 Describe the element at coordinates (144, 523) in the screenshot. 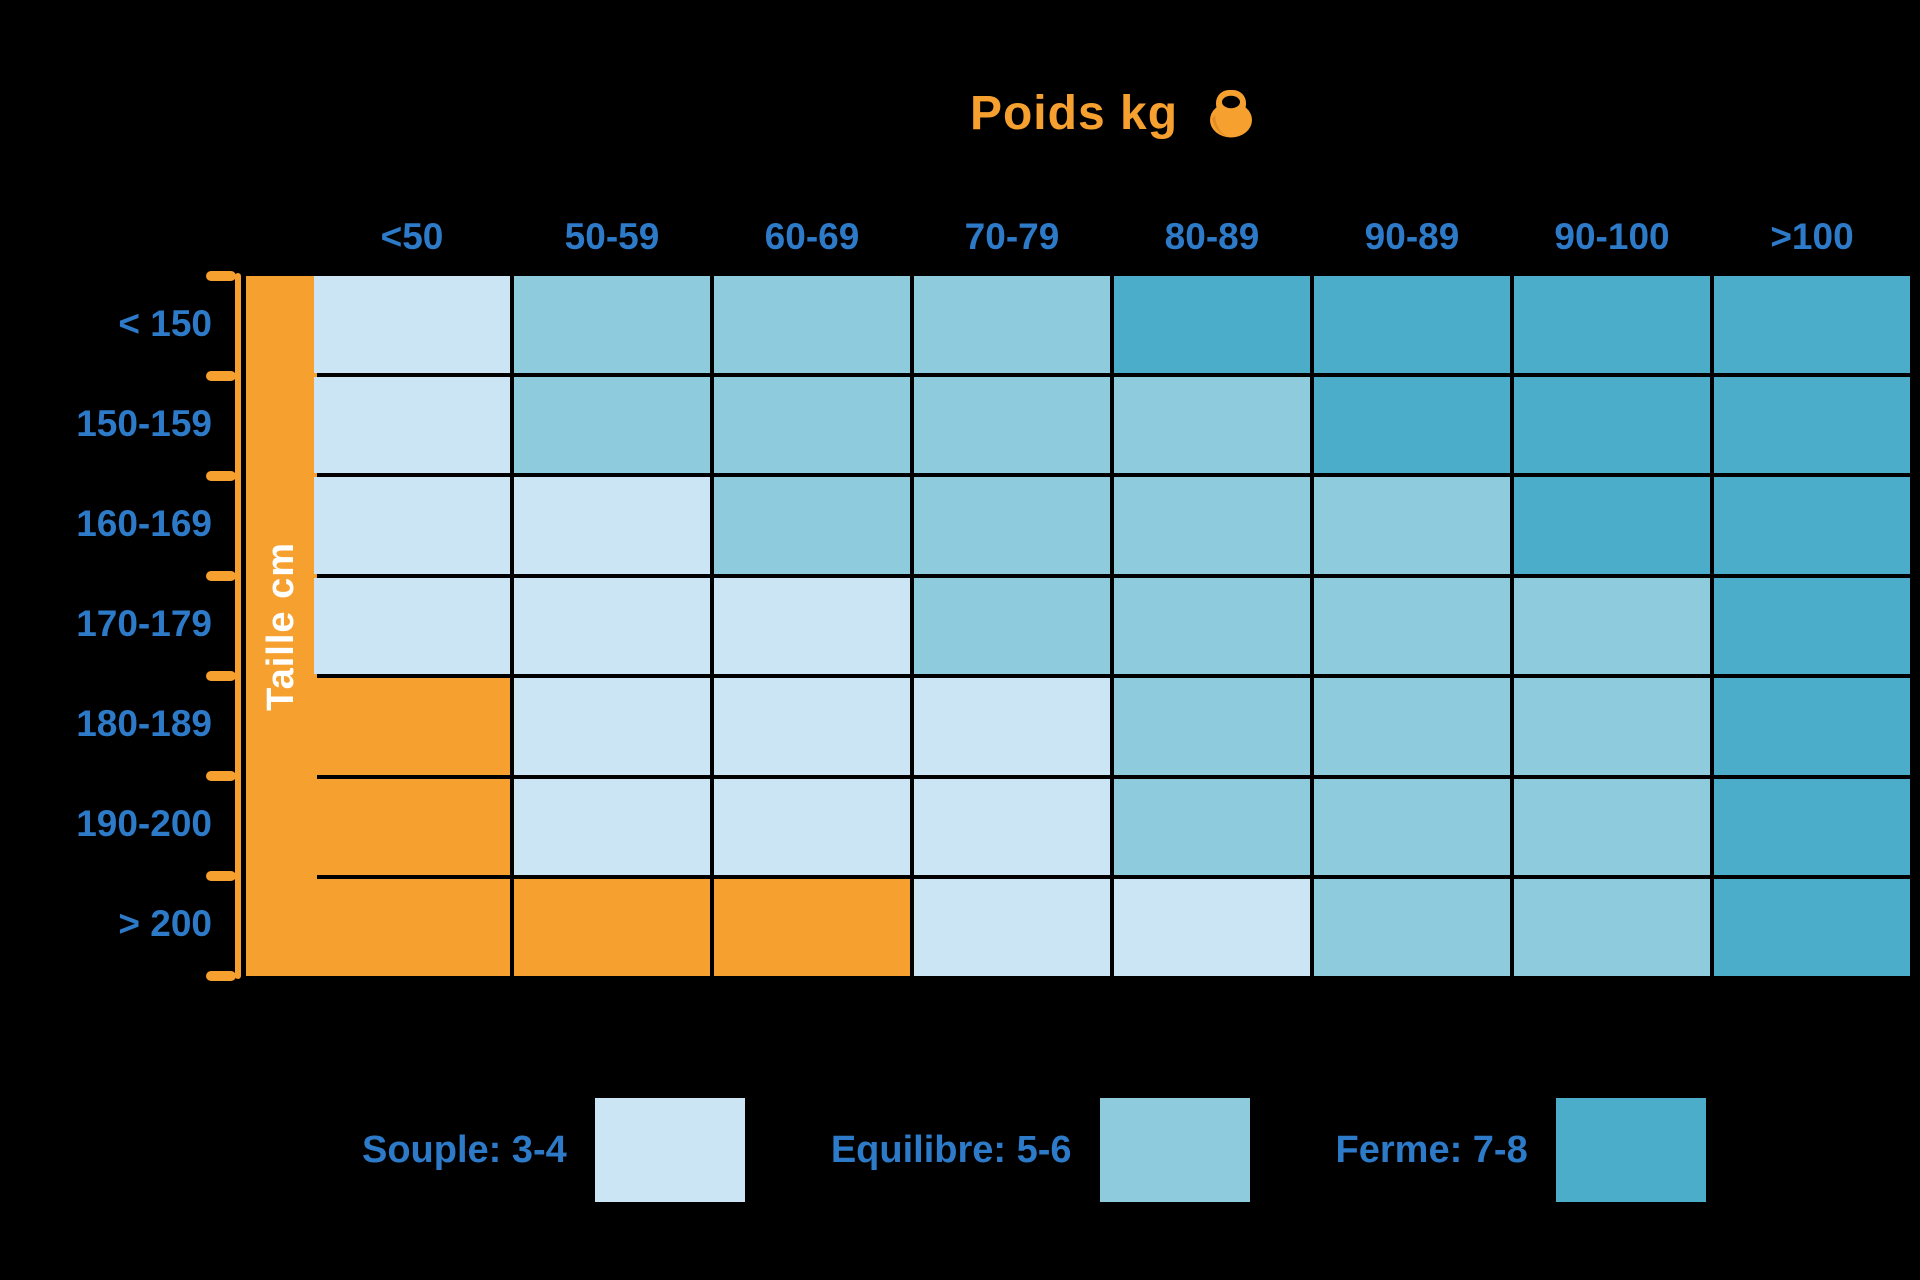

I see `row-label: 160-169` at that location.